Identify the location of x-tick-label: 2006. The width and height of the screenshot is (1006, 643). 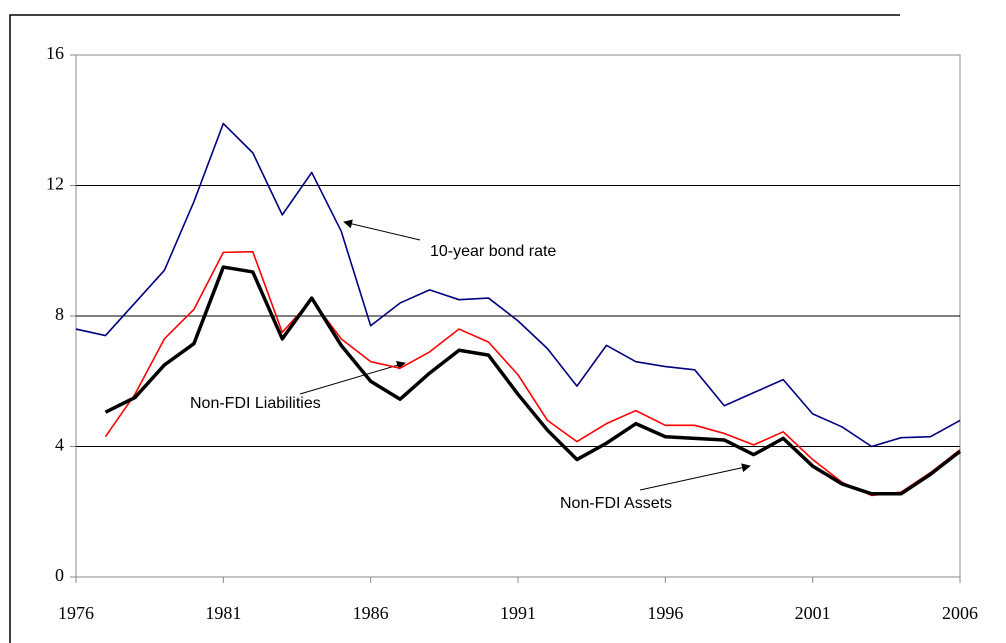
(960, 613).